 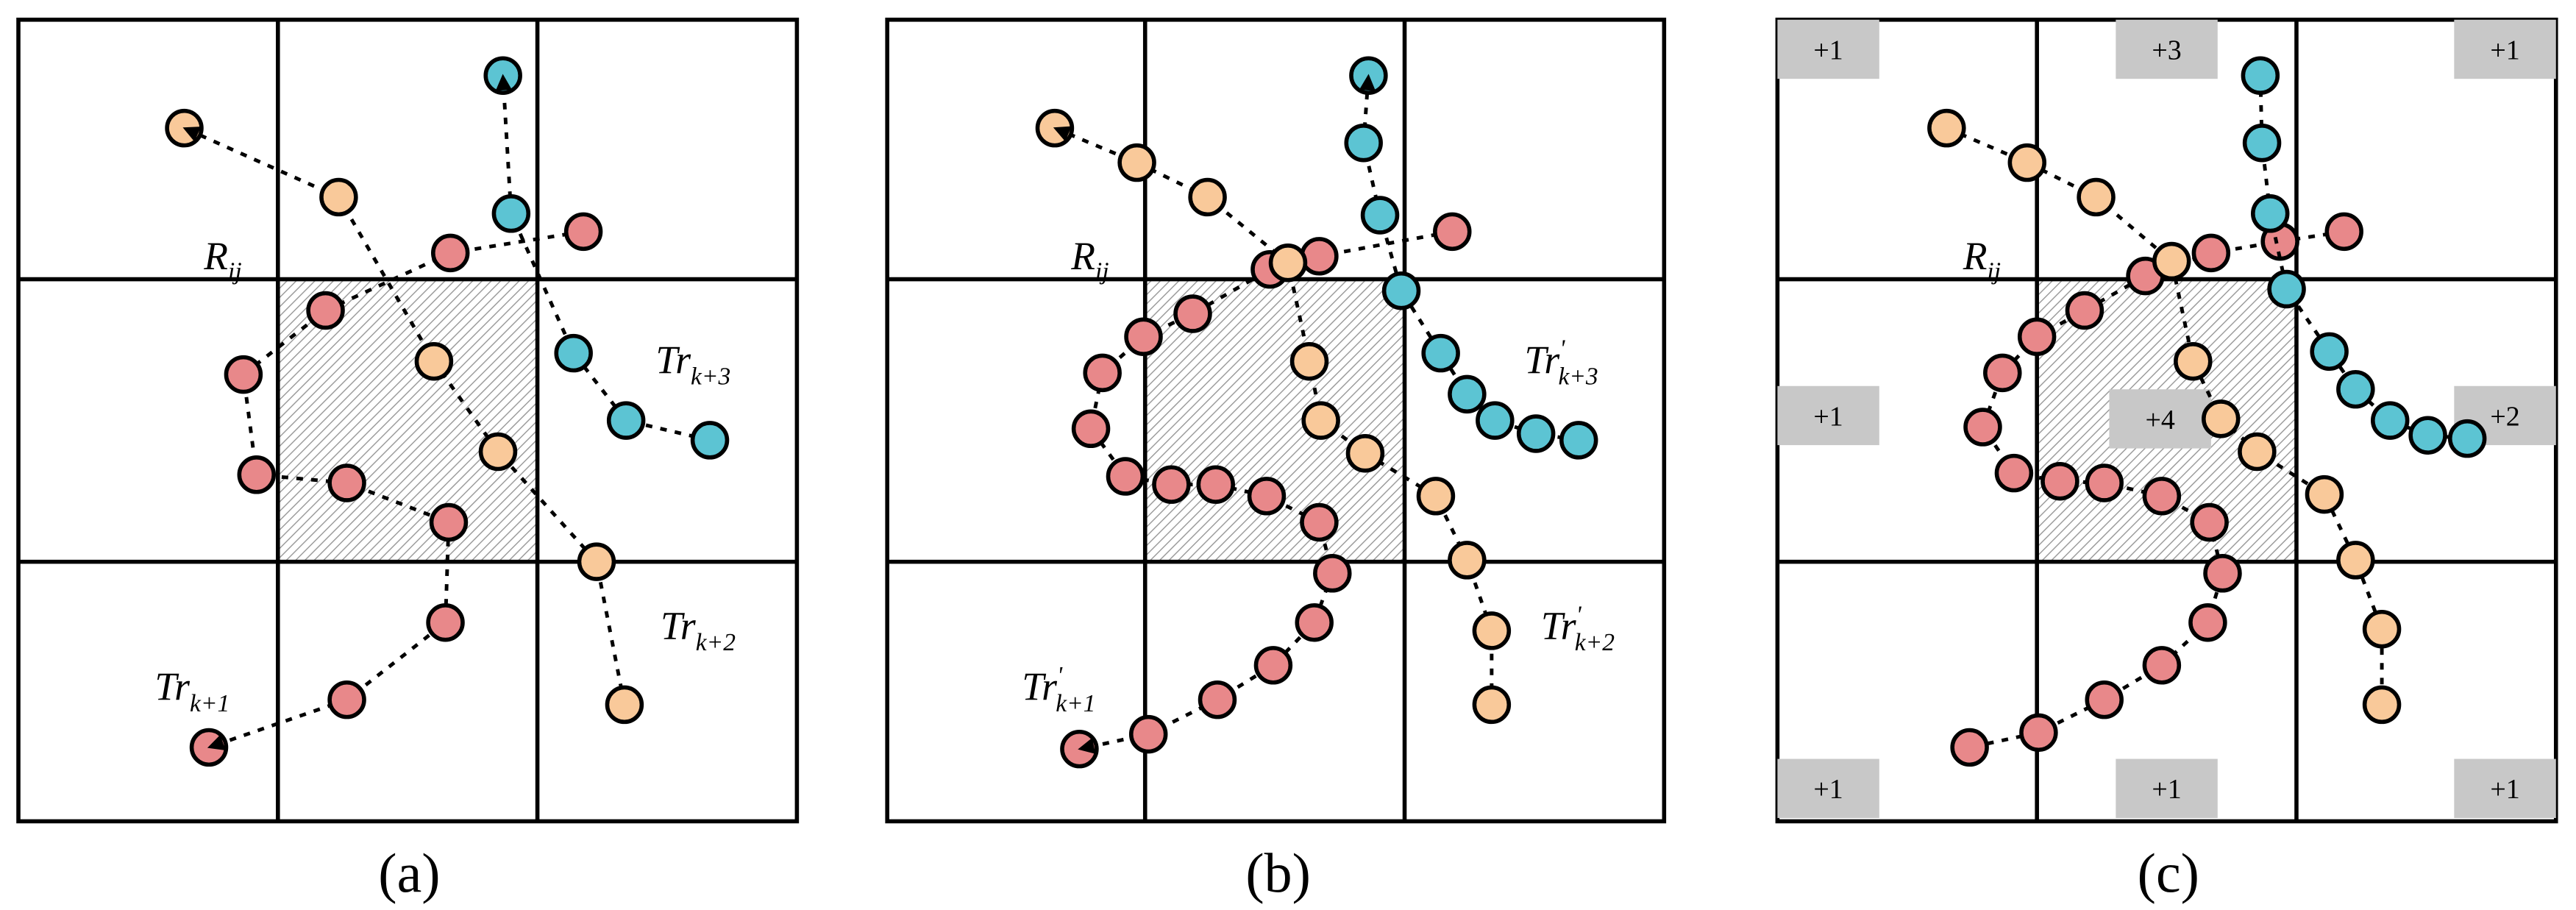 What do you see at coordinates (1278, 873) in the screenshot?
I see `panel-caption: (b)` at bounding box center [1278, 873].